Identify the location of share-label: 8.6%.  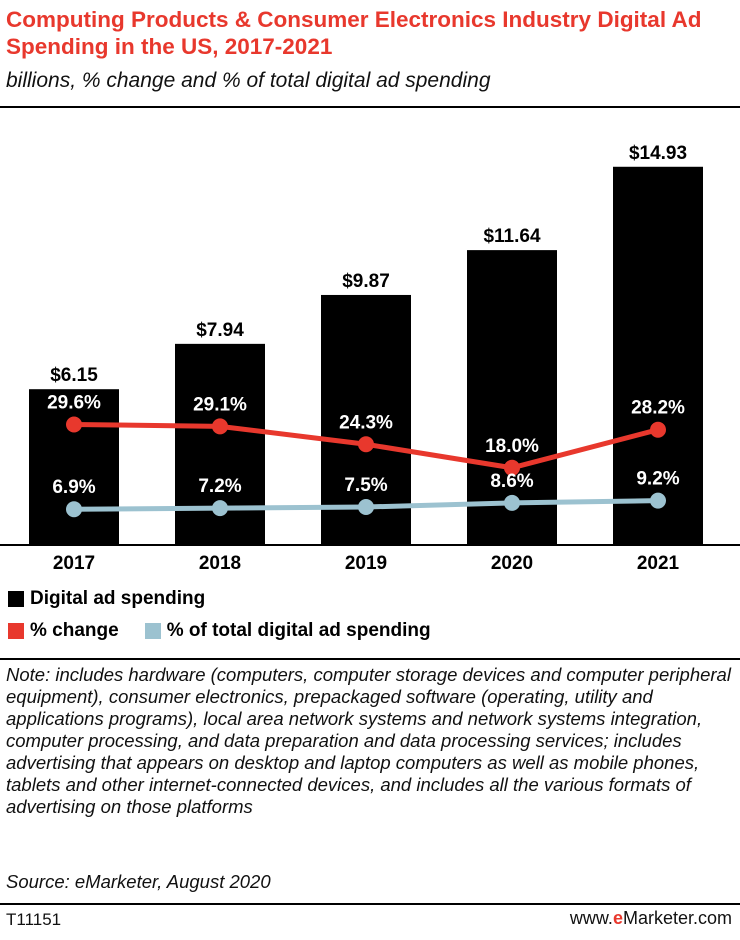
(511, 481).